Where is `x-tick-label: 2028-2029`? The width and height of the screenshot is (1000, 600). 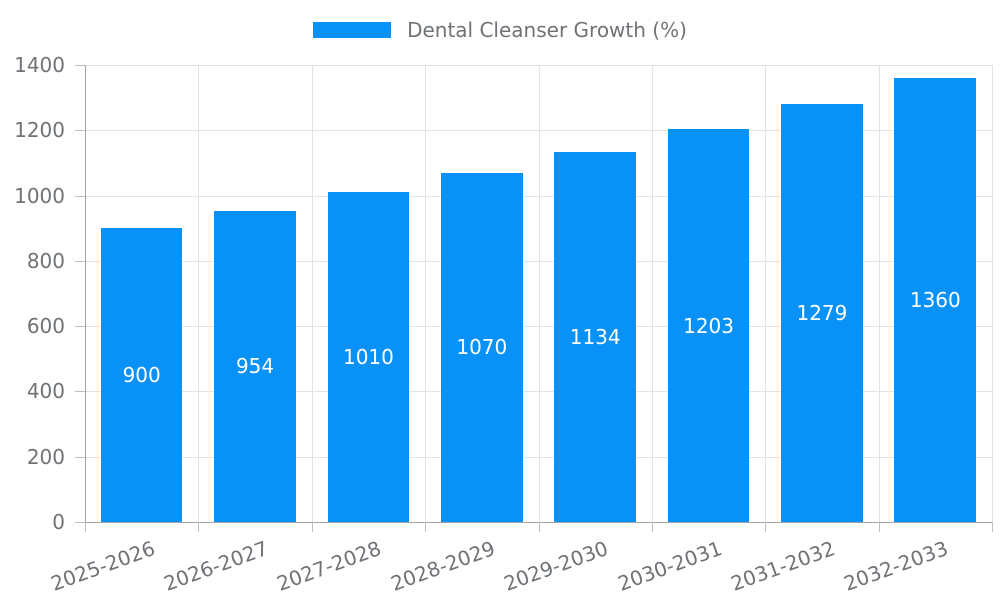
x-tick-label: 2028-2029 is located at coordinates (443, 566).